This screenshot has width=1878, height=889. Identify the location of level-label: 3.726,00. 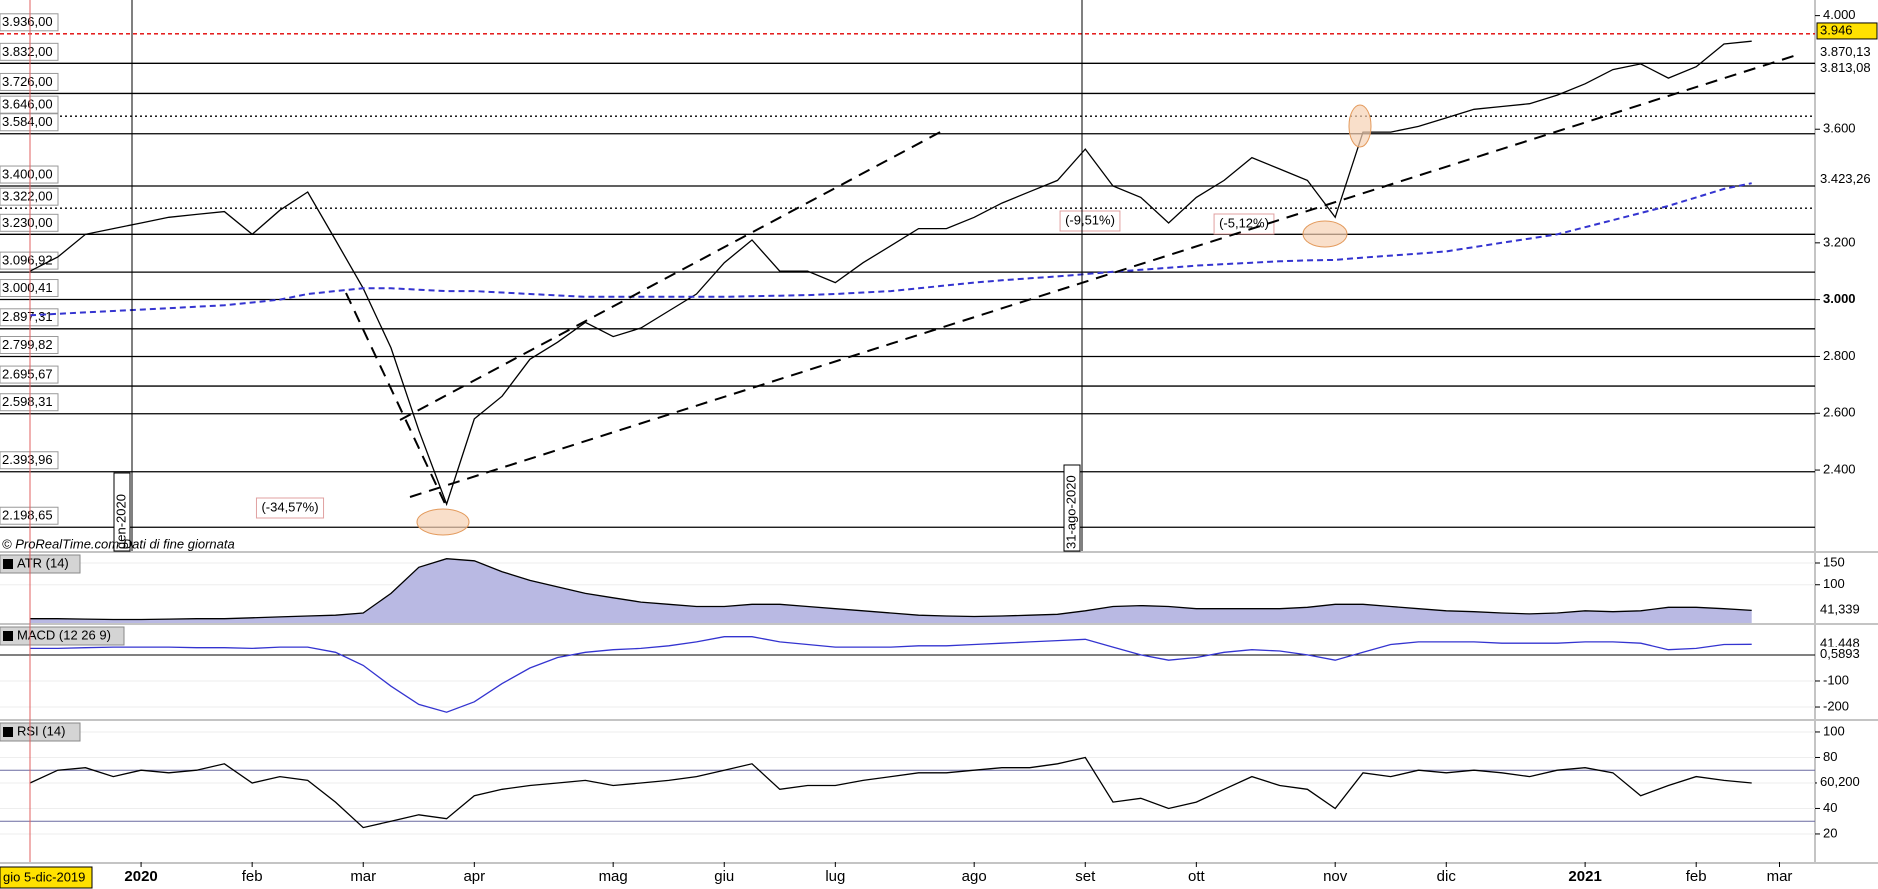
(27, 81).